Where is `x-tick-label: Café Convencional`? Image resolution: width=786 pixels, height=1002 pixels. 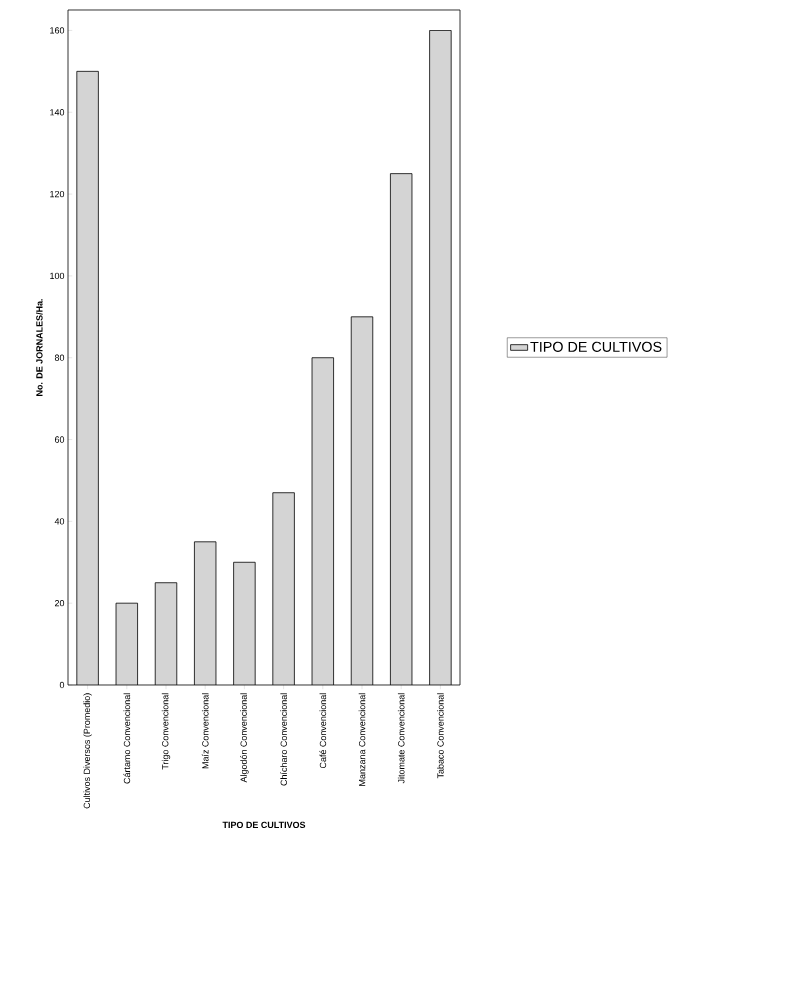 x-tick-label: Café Convencional is located at coordinates (323, 731).